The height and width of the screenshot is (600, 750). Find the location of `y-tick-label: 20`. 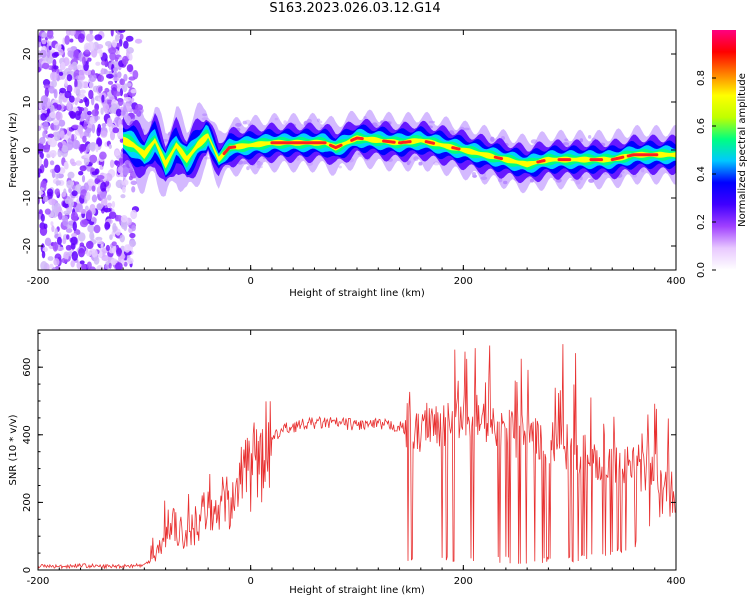

y-tick-label: 20 is located at coordinates (27, 54).